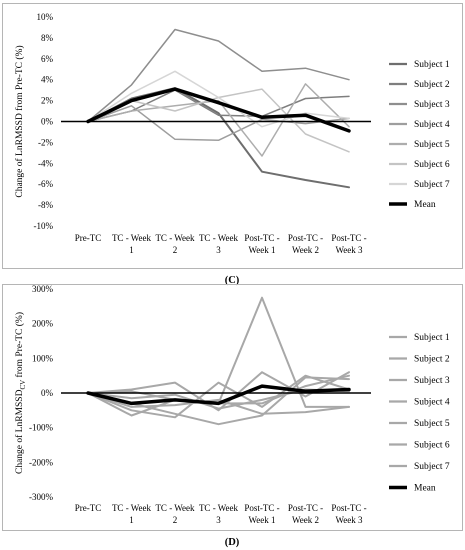 Image resolution: width=465 pixels, height=550 pixels. What do you see at coordinates (43, 289) in the screenshot?
I see `y-tick-label: 300%` at bounding box center [43, 289].